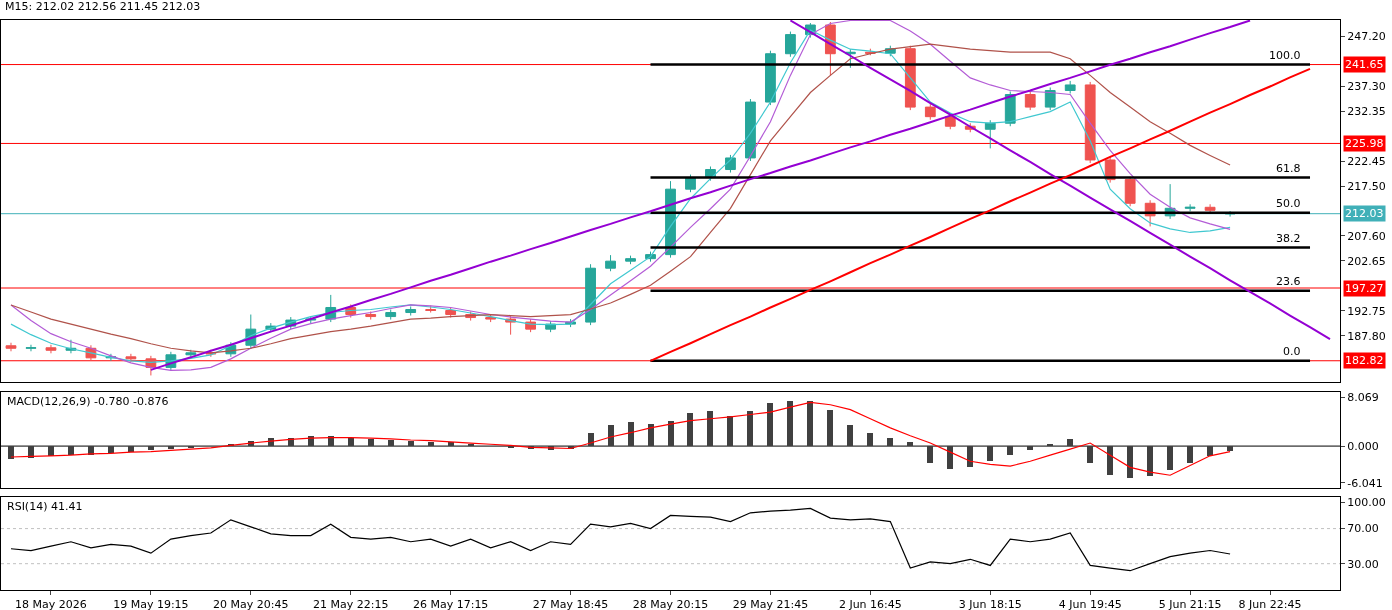  What do you see at coordinates (1366, 186) in the screenshot?
I see `y-tick-label: 217.50` at bounding box center [1366, 186].